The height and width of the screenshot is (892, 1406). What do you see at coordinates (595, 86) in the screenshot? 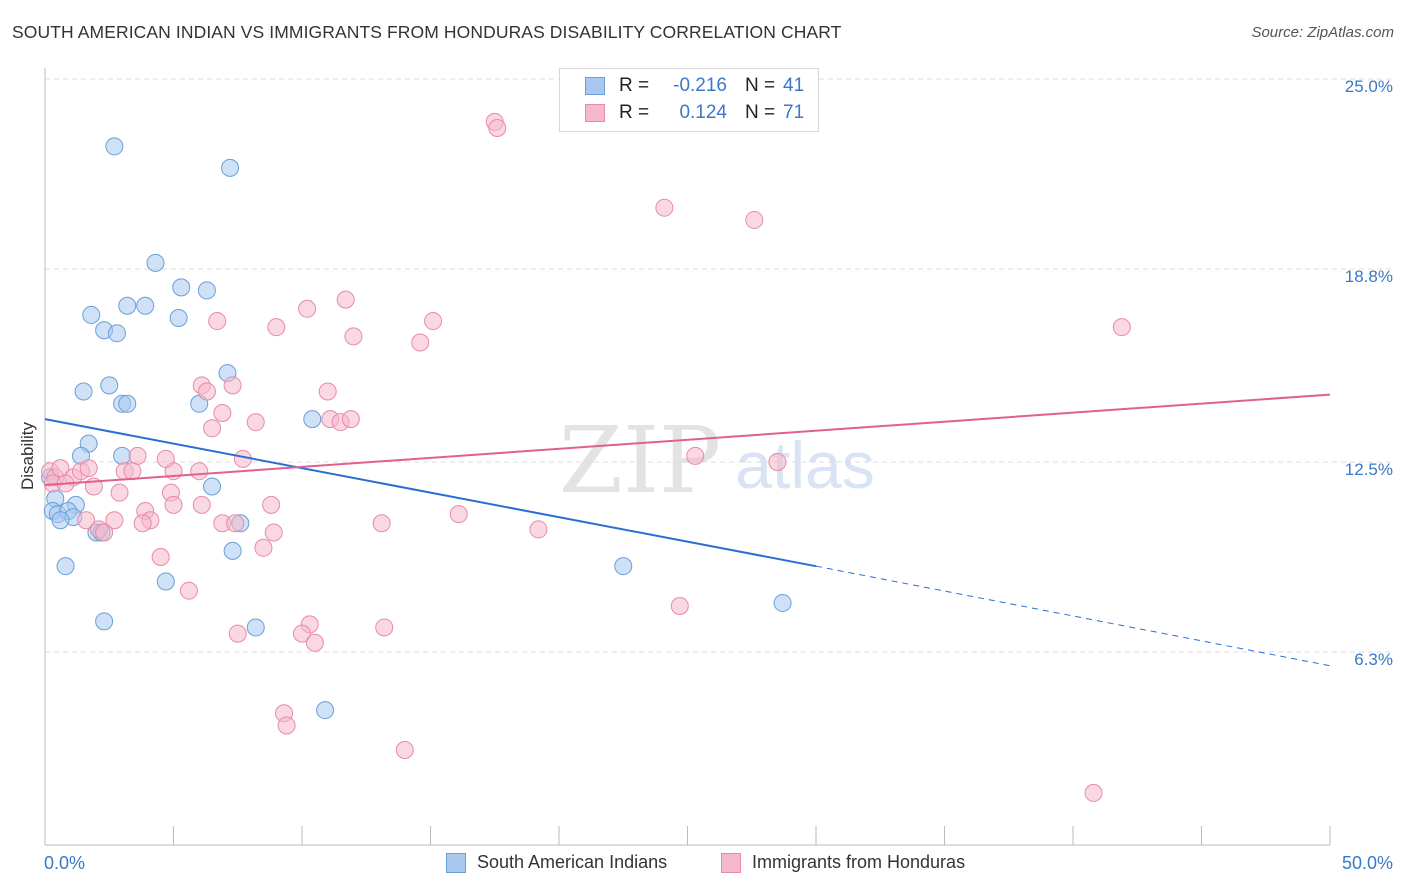
I see `legend-swatch-blue` at bounding box center [595, 86].